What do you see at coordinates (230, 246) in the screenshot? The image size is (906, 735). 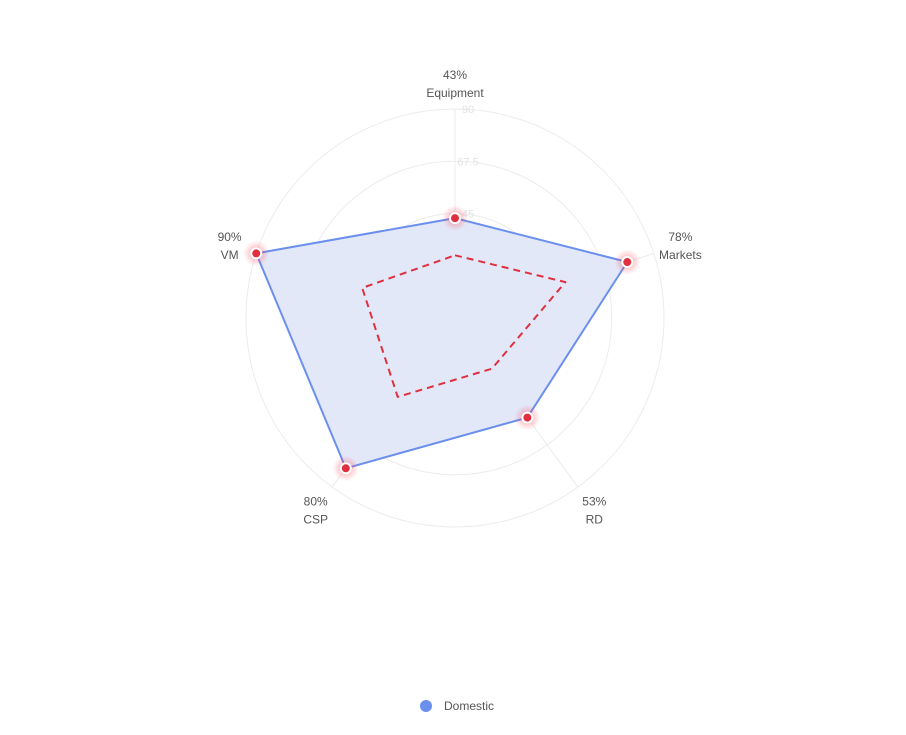 I see `indicator-label-vm: 90% VM` at bounding box center [230, 246].